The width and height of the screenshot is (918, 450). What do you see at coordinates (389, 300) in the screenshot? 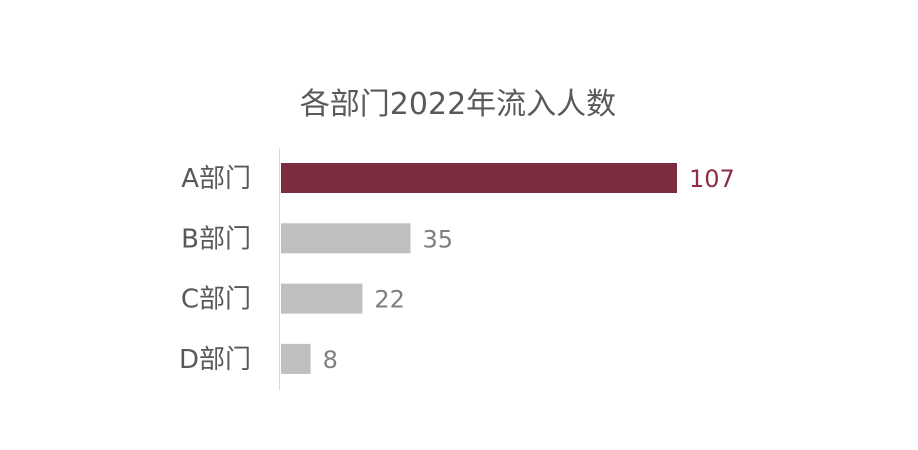
I see `value-label-3: 22` at bounding box center [389, 300].